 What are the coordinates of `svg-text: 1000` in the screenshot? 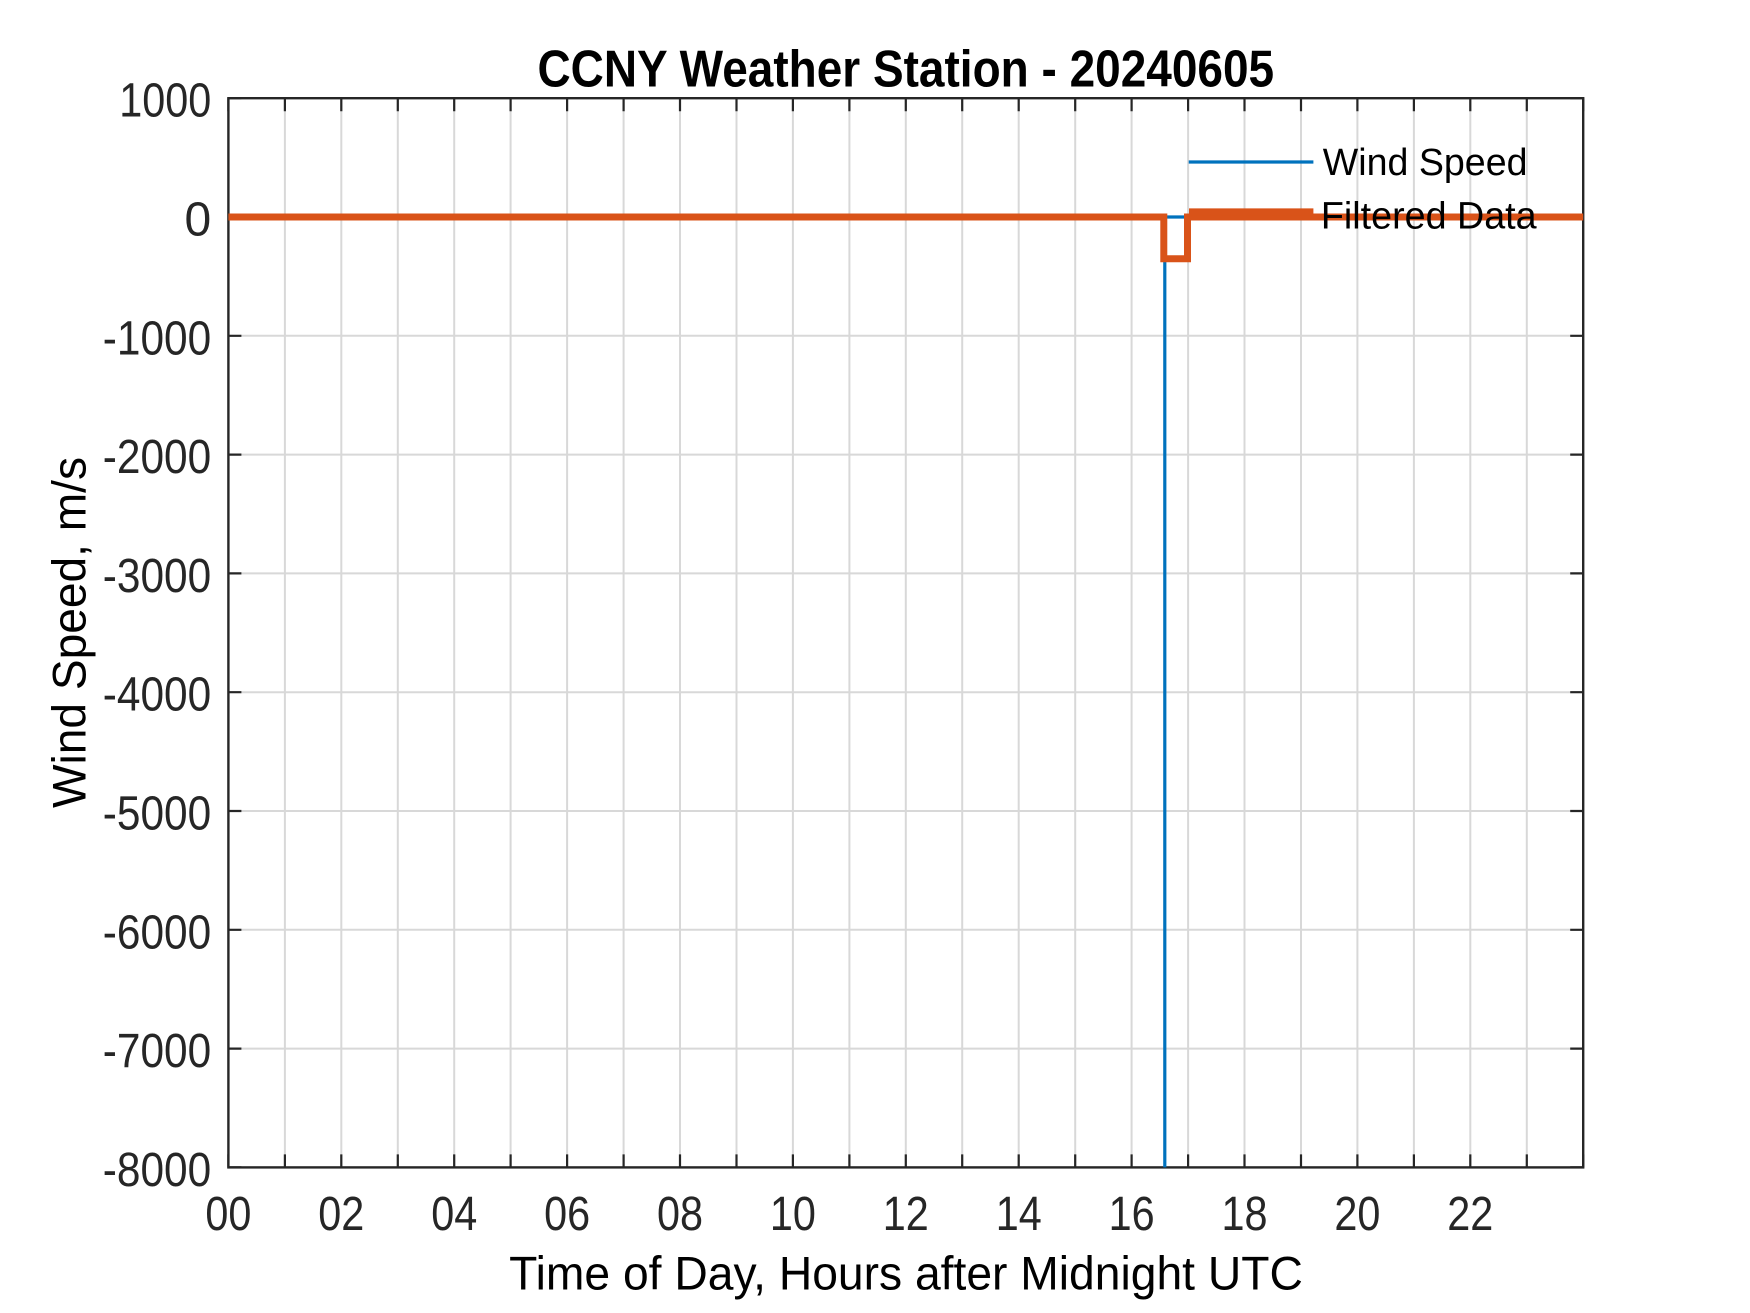 It's located at (165, 101).